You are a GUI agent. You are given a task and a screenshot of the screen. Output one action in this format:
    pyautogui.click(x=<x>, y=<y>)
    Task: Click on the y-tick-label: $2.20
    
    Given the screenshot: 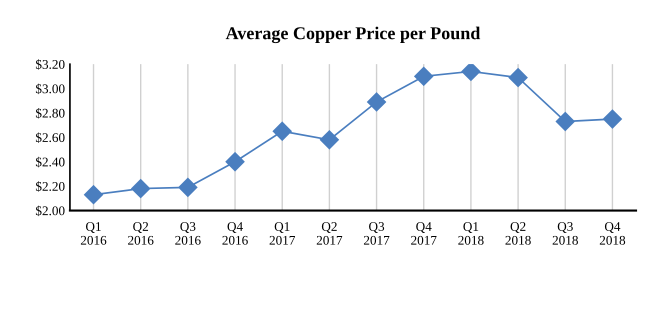 What is the action you would take?
    pyautogui.click(x=50, y=186)
    